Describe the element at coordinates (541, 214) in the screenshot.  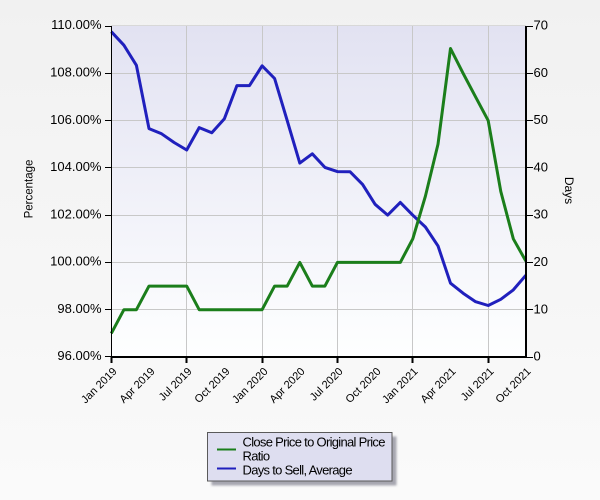
I see `svg-text: 30` at that location.